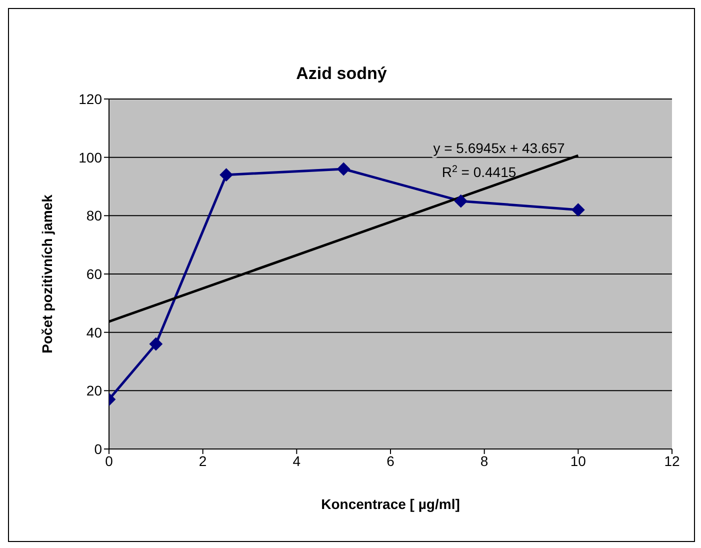 This screenshot has height=548, width=701. What do you see at coordinates (94, 390) in the screenshot?
I see `y-tick-label: 20` at bounding box center [94, 390].